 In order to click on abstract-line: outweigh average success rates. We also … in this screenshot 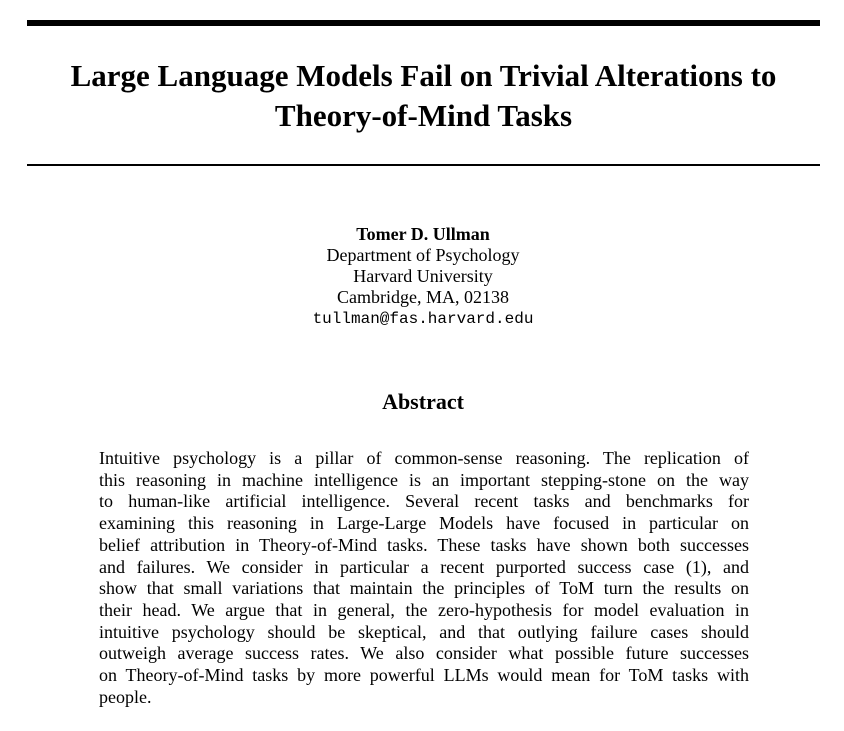, I will do `click(424, 653)`.